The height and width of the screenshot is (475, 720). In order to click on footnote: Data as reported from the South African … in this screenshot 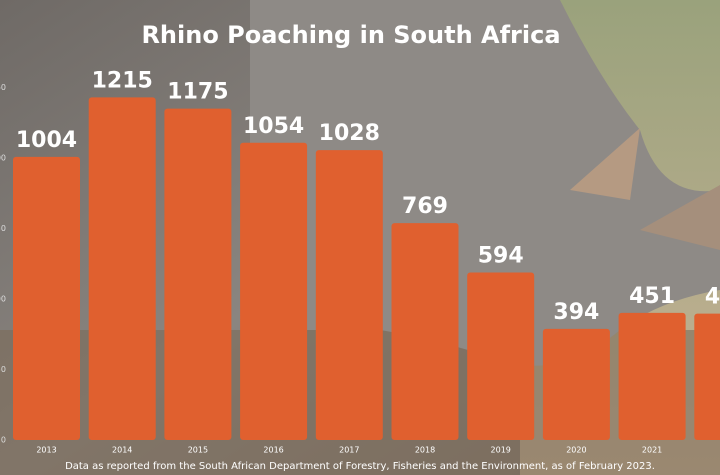, I will do `click(360, 466)`.